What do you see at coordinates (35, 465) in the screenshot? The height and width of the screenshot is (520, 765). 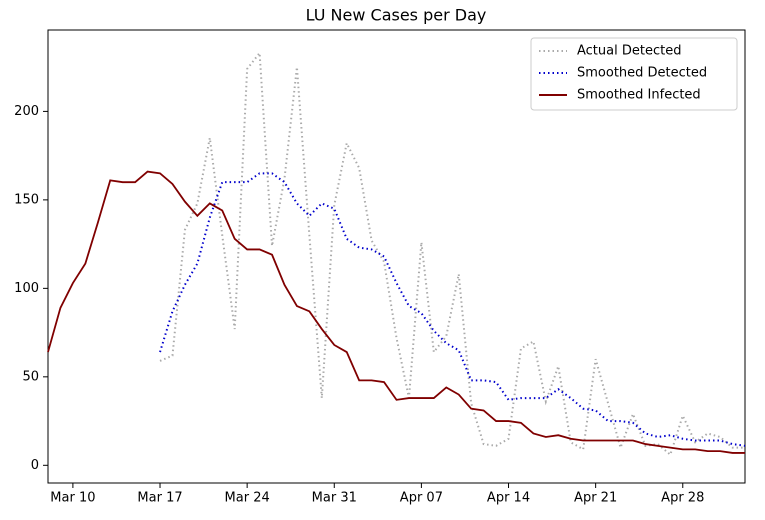 I see `y-tick-label: 0` at bounding box center [35, 465].